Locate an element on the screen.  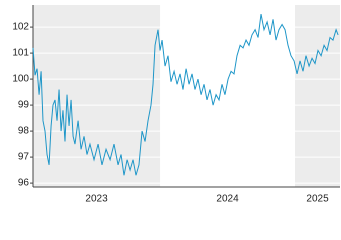
y-tick-label: 98 is located at coordinates (24, 131).